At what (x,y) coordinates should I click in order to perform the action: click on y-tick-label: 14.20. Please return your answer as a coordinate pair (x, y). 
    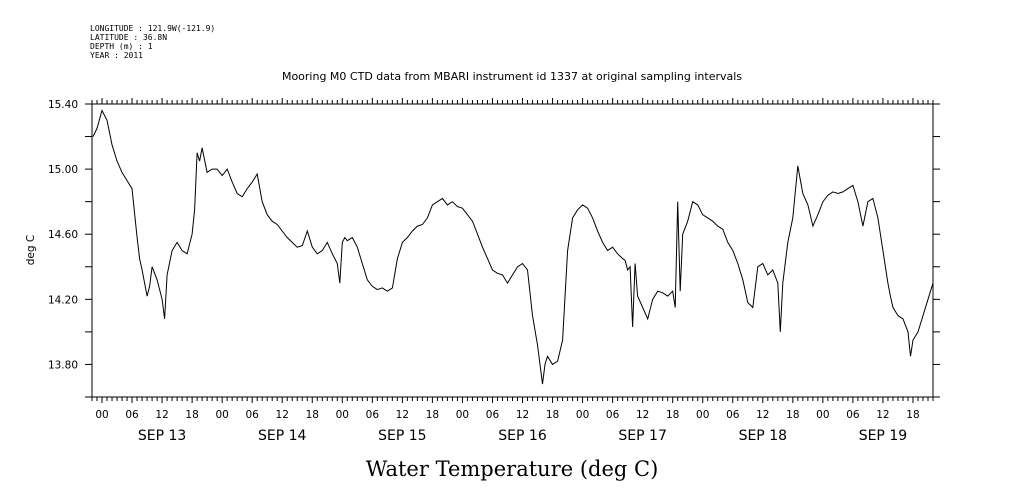
    Looking at the image, I should click on (63, 300).